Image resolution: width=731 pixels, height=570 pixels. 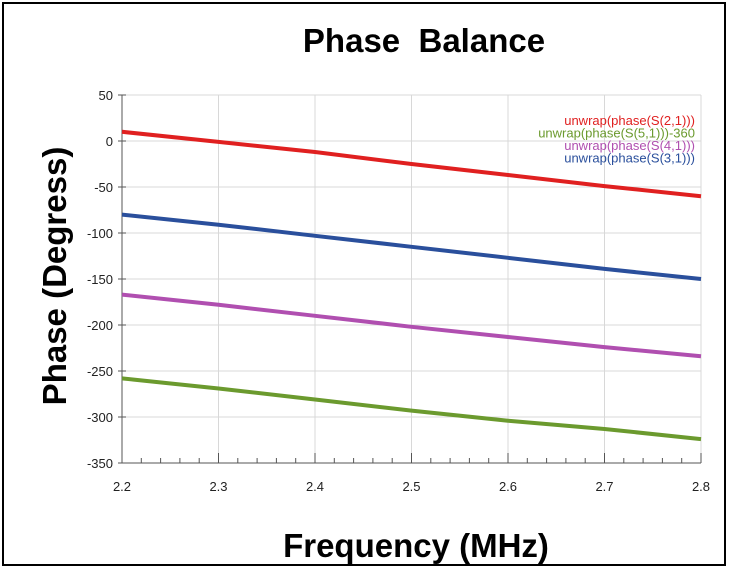 What do you see at coordinates (109, 141) in the screenshot?
I see `y-tick-label: 0` at bounding box center [109, 141].